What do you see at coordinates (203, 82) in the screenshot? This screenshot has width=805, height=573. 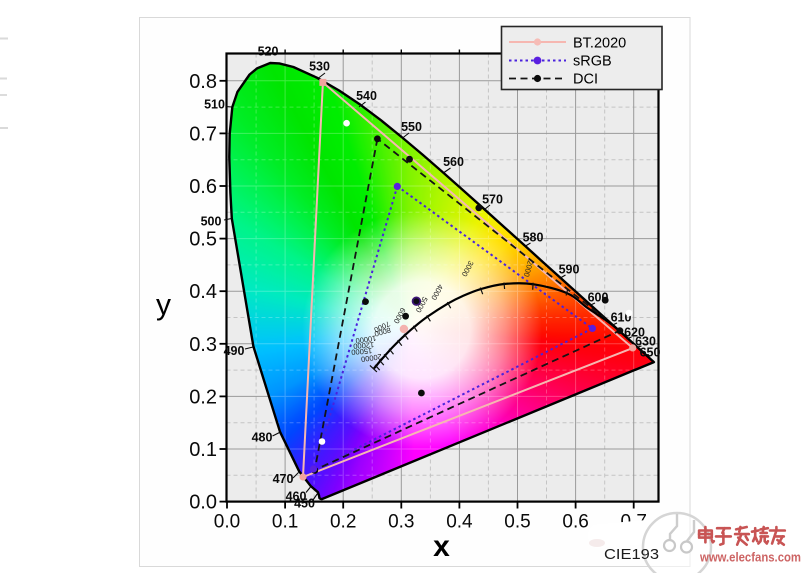 I see `svg-text: 0.8` at bounding box center [203, 82].